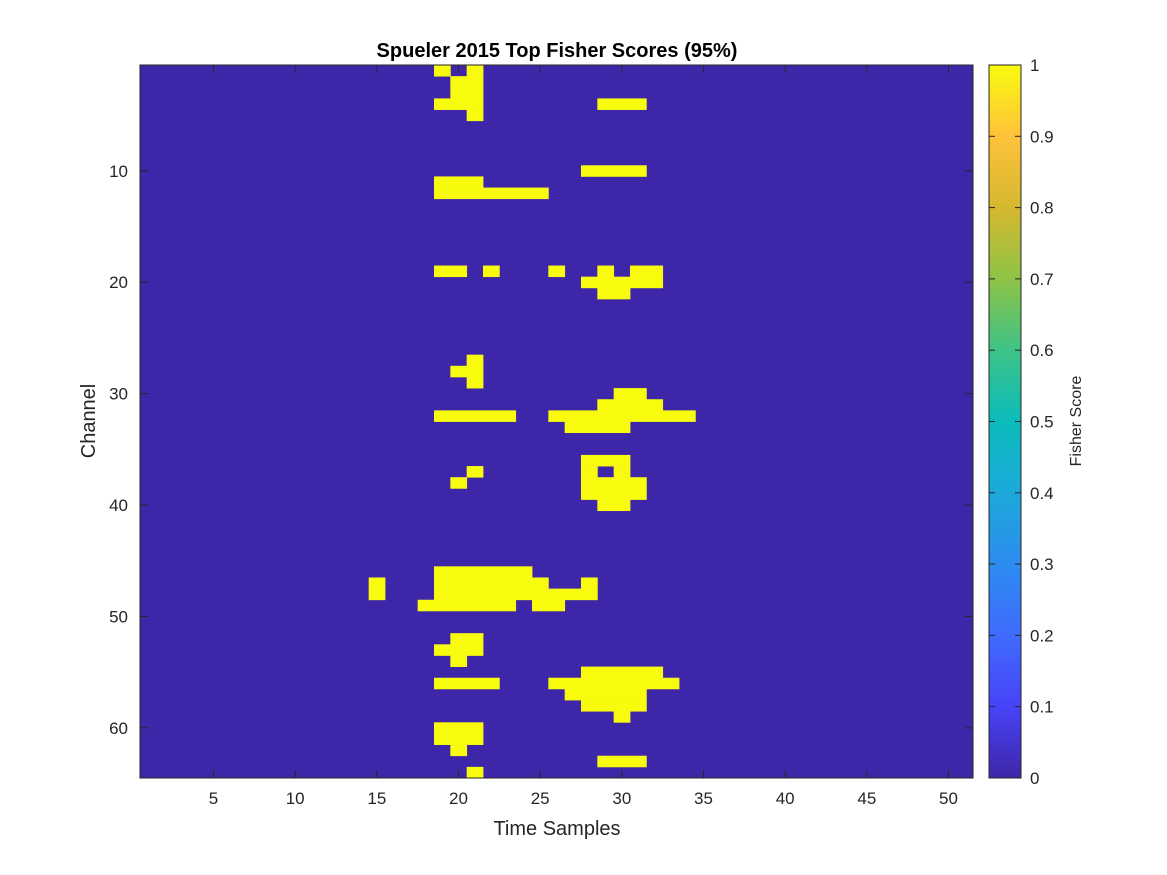 The width and height of the screenshot is (1167, 875). What do you see at coordinates (1034, 778) in the screenshot?
I see `colorbar-tick-label: 0` at bounding box center [1034, 778].